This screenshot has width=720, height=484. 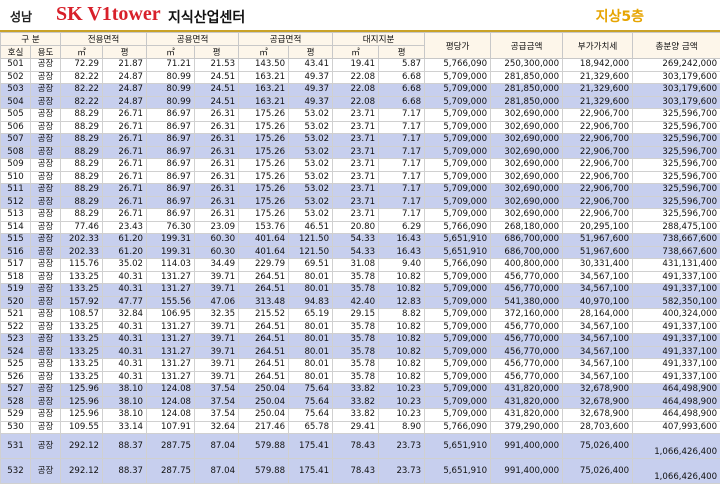 What do you see at coordinates (217, 365) in the screenshot?
I see `cell: 39.71` at bounding box center [217, 365].